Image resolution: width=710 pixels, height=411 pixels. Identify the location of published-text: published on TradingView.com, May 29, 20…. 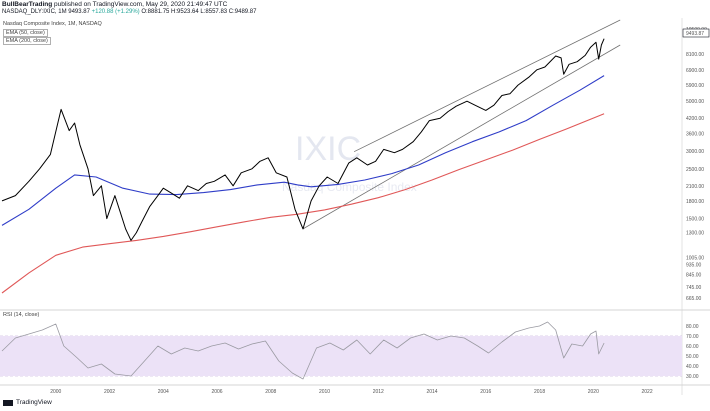
(141, 4).